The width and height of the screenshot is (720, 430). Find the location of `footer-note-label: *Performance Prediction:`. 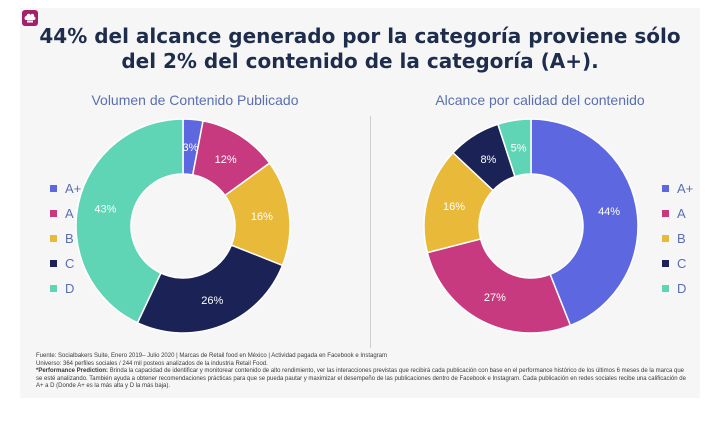

footer-note-label: *Performance Prediction: is located at coordinates (72, 371).